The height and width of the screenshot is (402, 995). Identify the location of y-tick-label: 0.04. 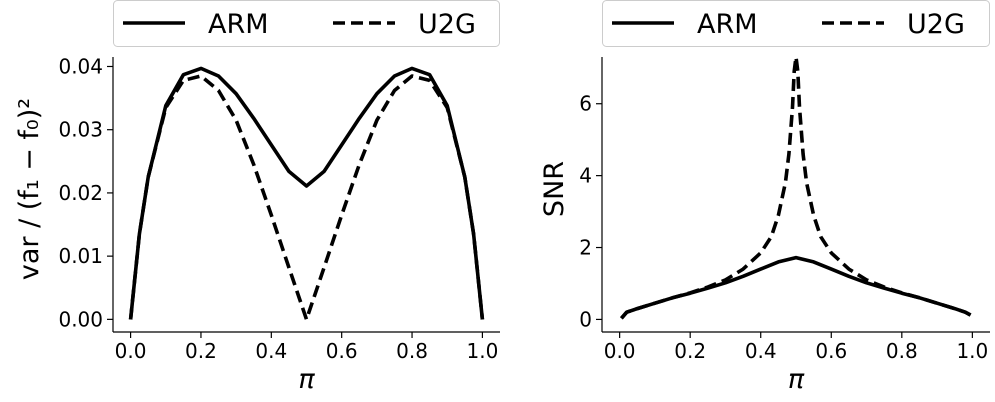
(80, 66).